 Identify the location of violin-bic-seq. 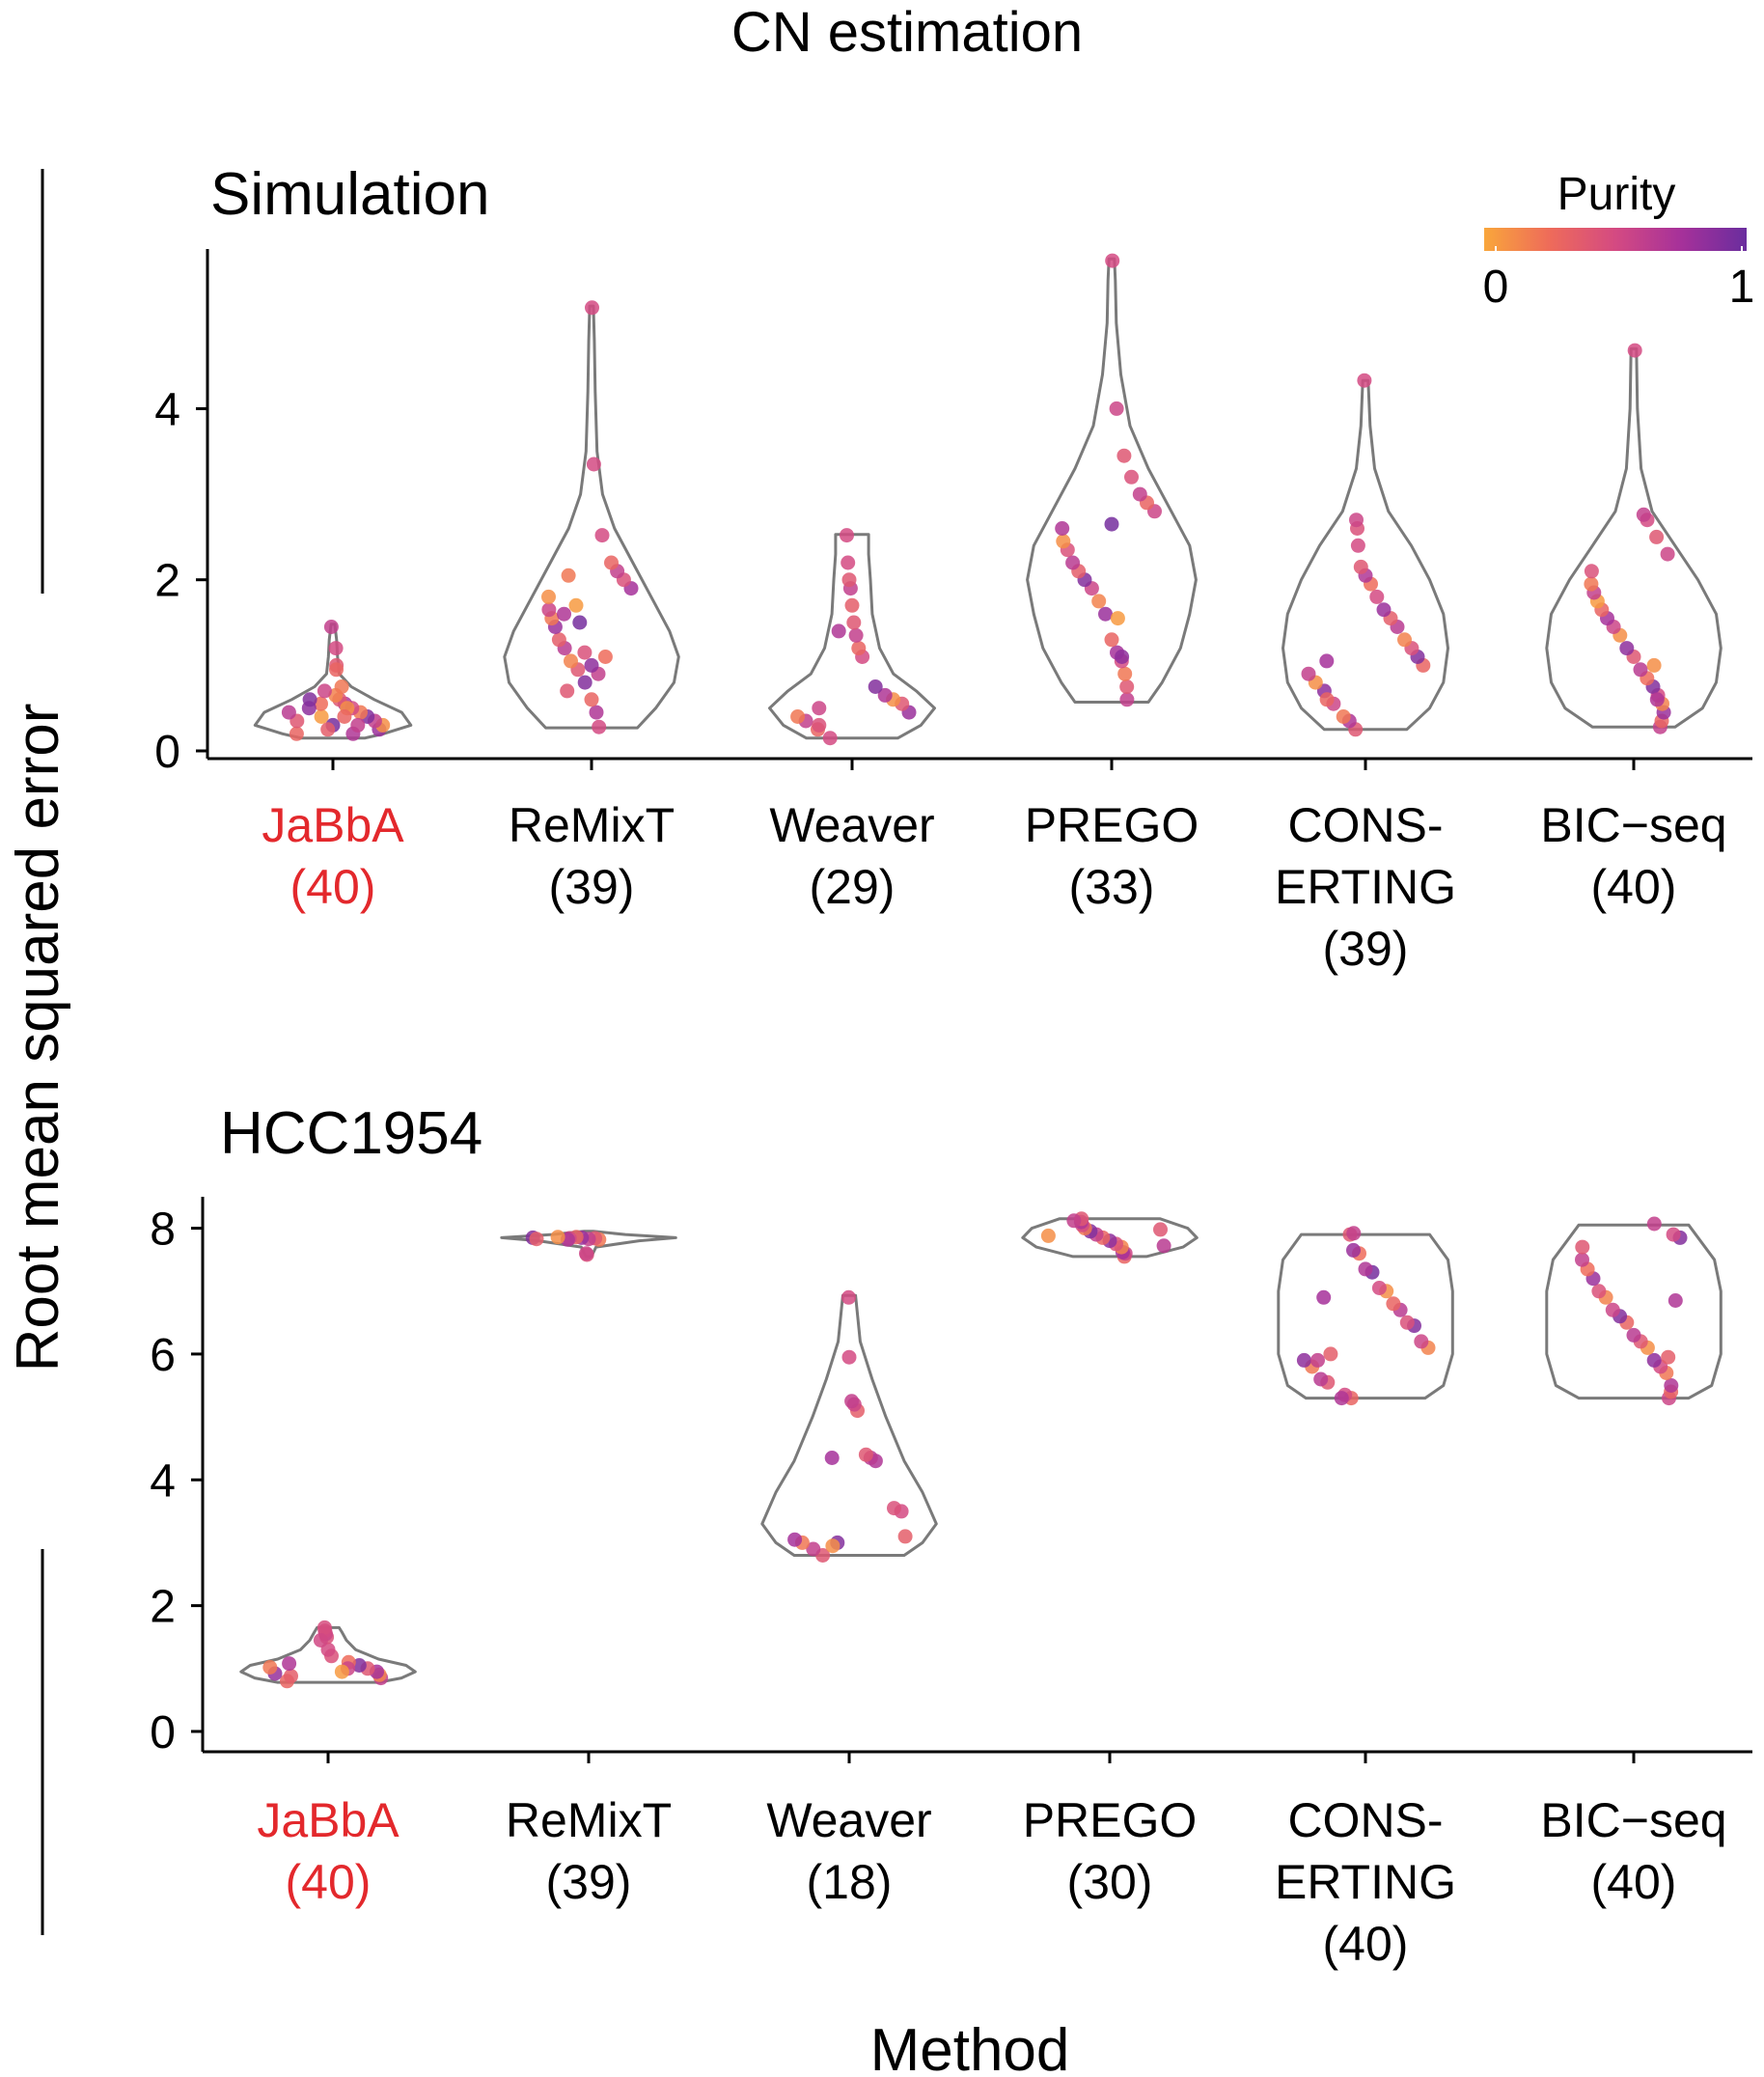
(1634, 1312).